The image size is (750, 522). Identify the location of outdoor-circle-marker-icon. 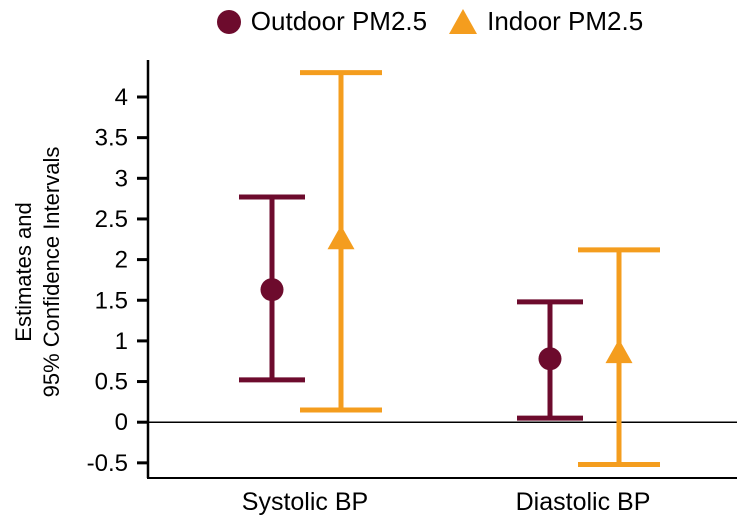
(228, 21).